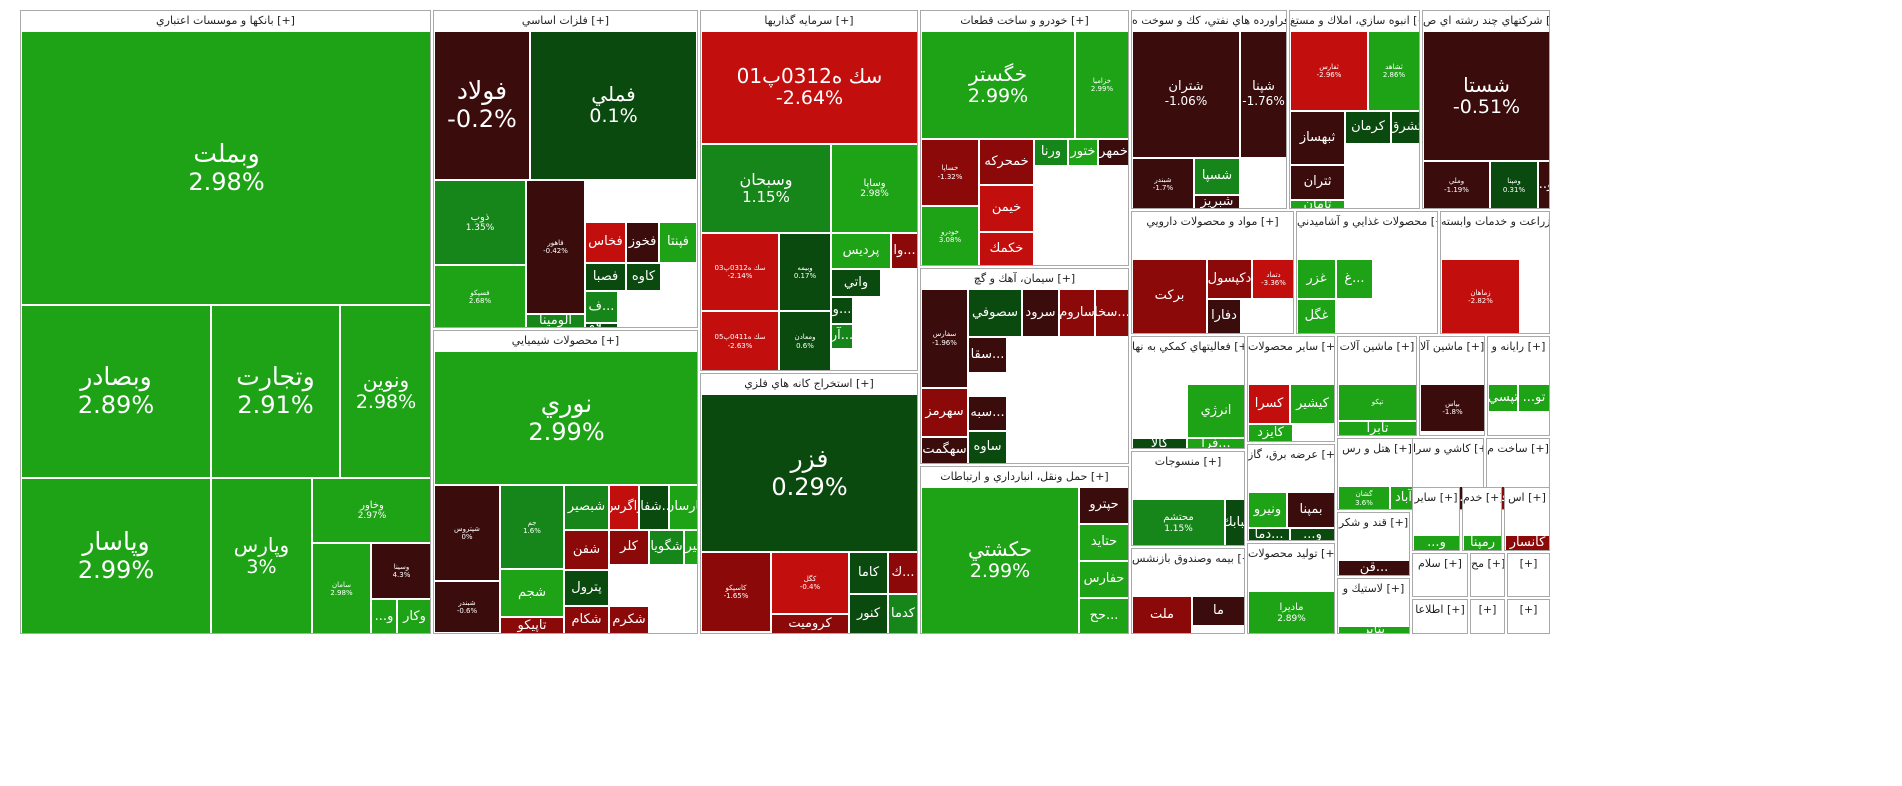  I want to click on sector-title: بيمه وصندوق بازنشس [+], so click(1188, 559).